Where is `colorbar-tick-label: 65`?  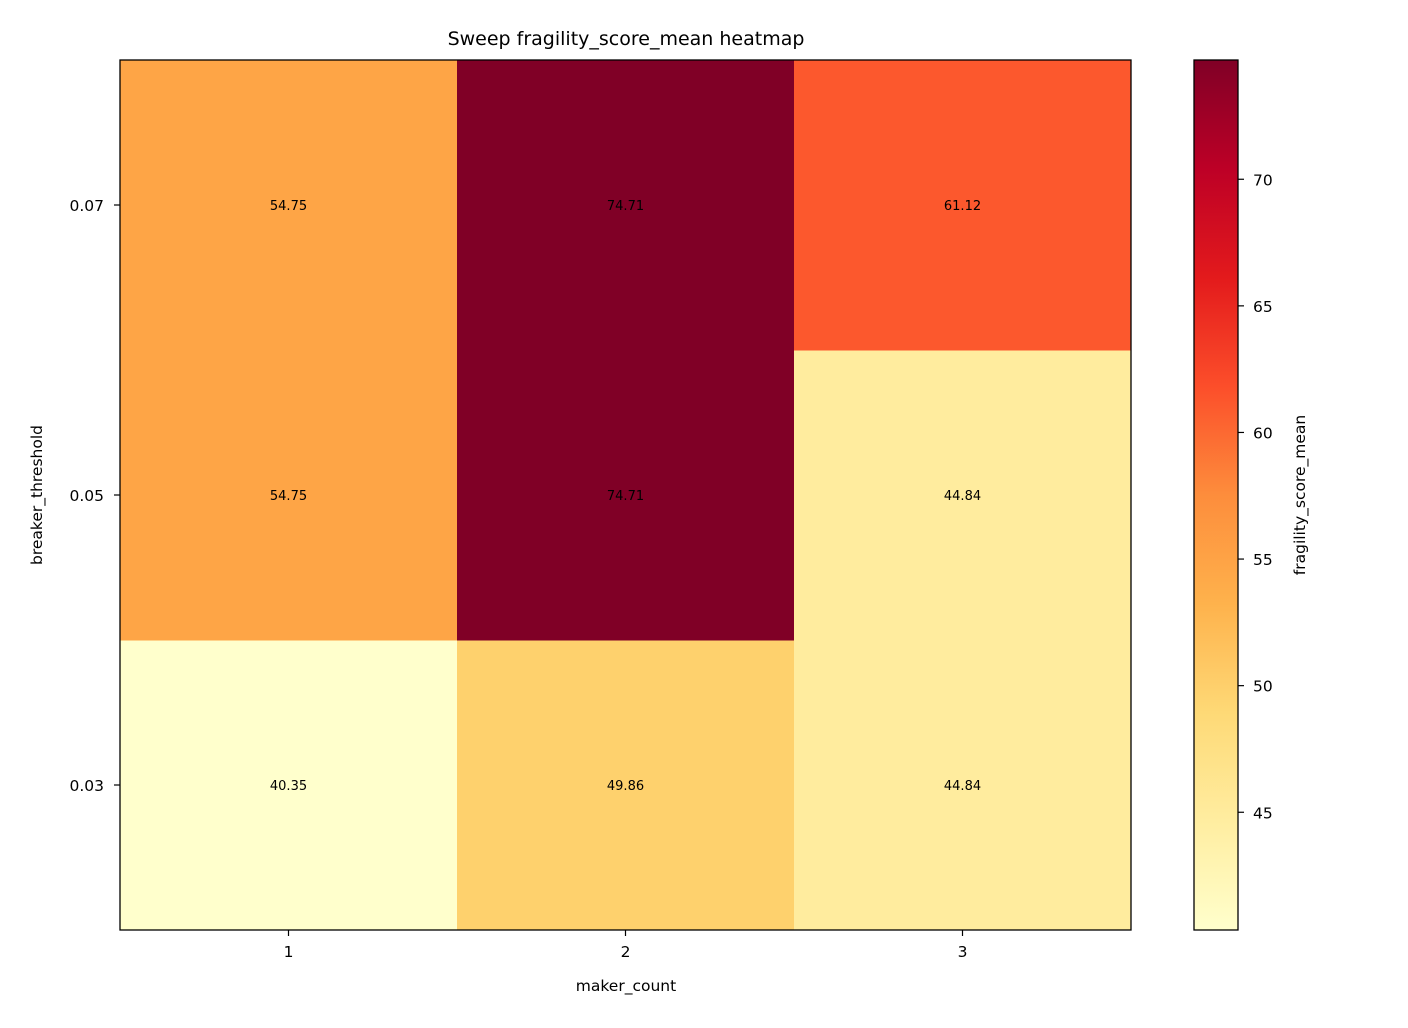
colorbar-tick-label: 65 is located at coordinates (1263, 307).